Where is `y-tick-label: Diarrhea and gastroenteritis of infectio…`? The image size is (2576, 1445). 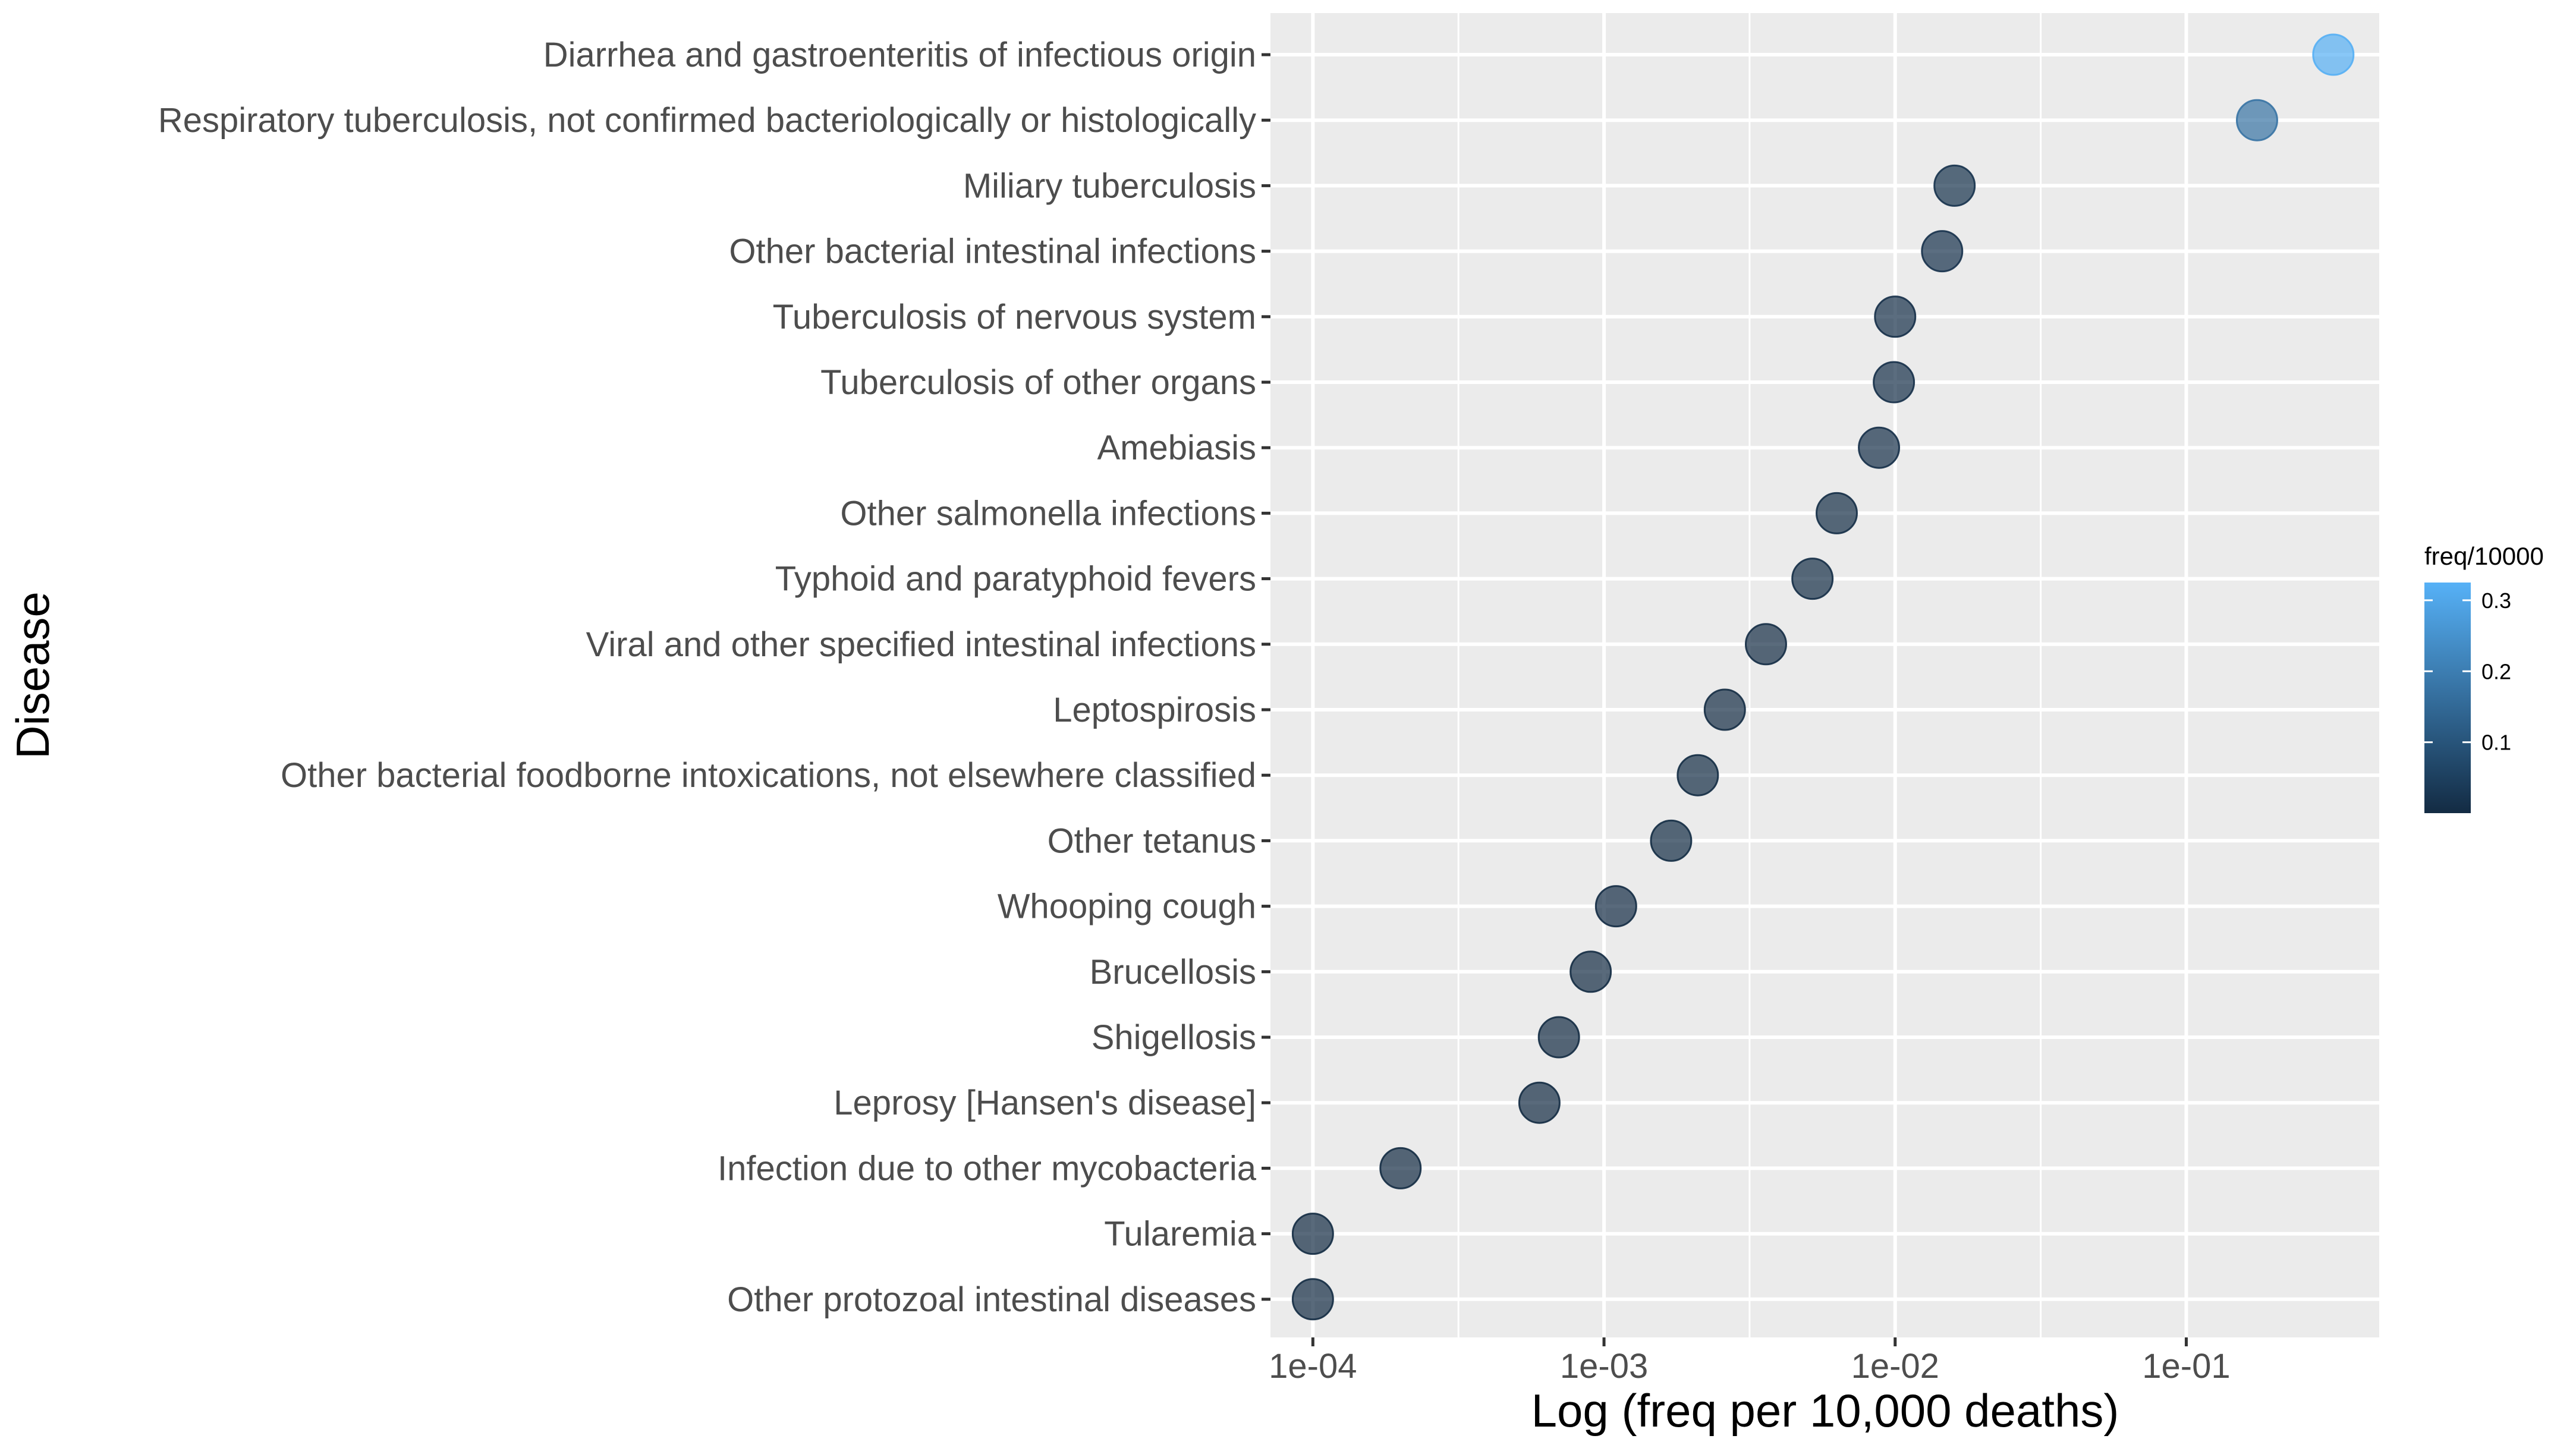 y-tick-label: Diarrhea and gastroenteritis of infectio… is located at coordinates (899, 55).